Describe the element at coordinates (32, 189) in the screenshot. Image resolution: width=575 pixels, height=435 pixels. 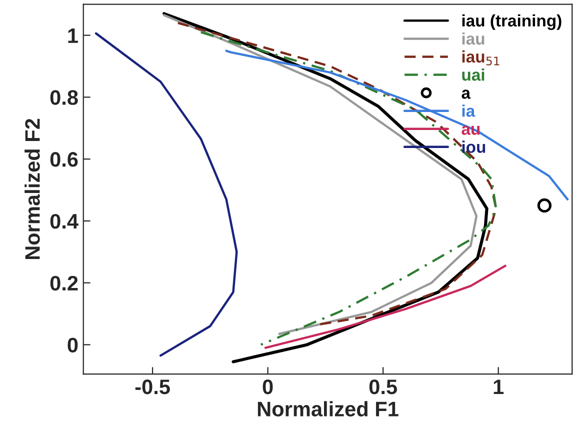
I see `y-axis-title: Normalized F2` at that location.